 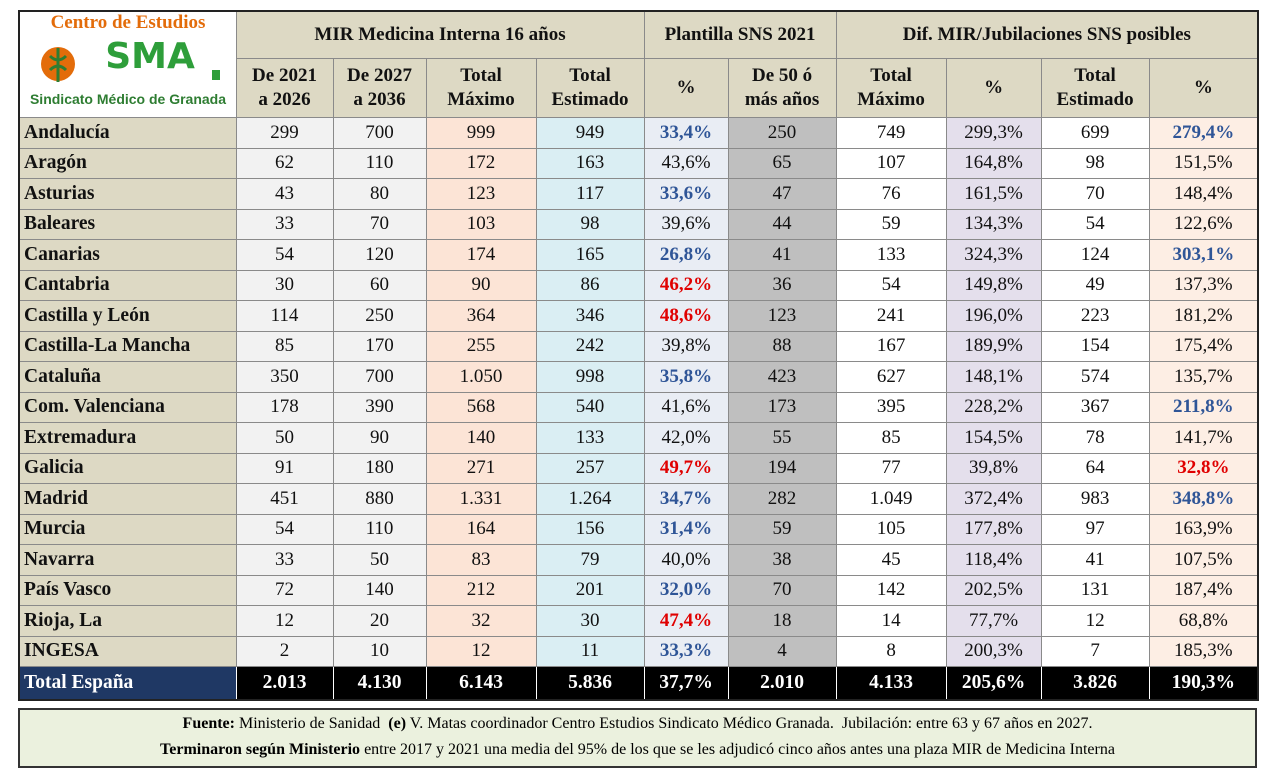 I want to click on table-cell: 62, so click(x=284, y=163).